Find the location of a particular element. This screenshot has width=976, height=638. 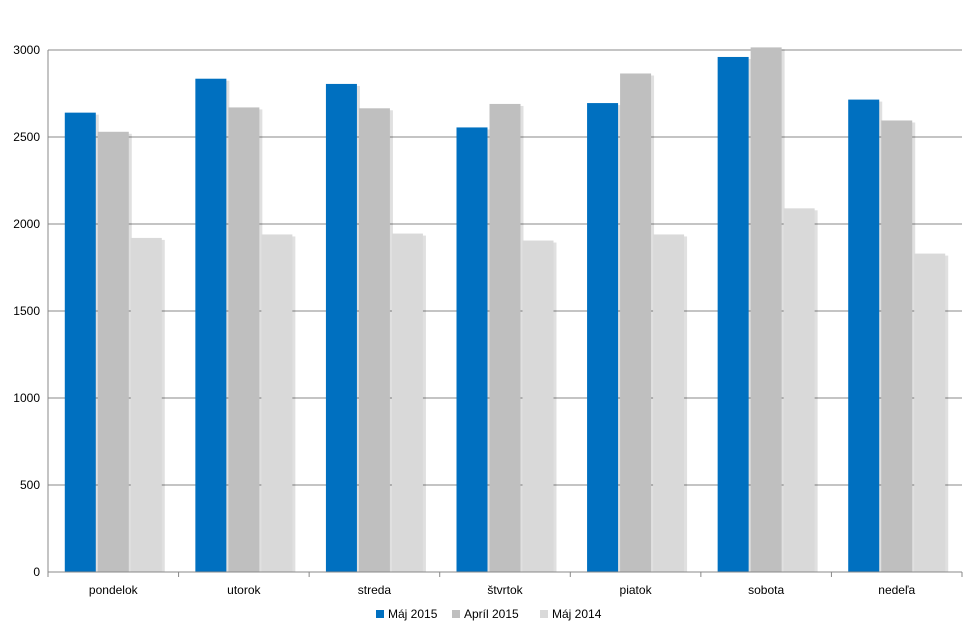

y-tick-label: 2500 is located at coordinates (26, 137).